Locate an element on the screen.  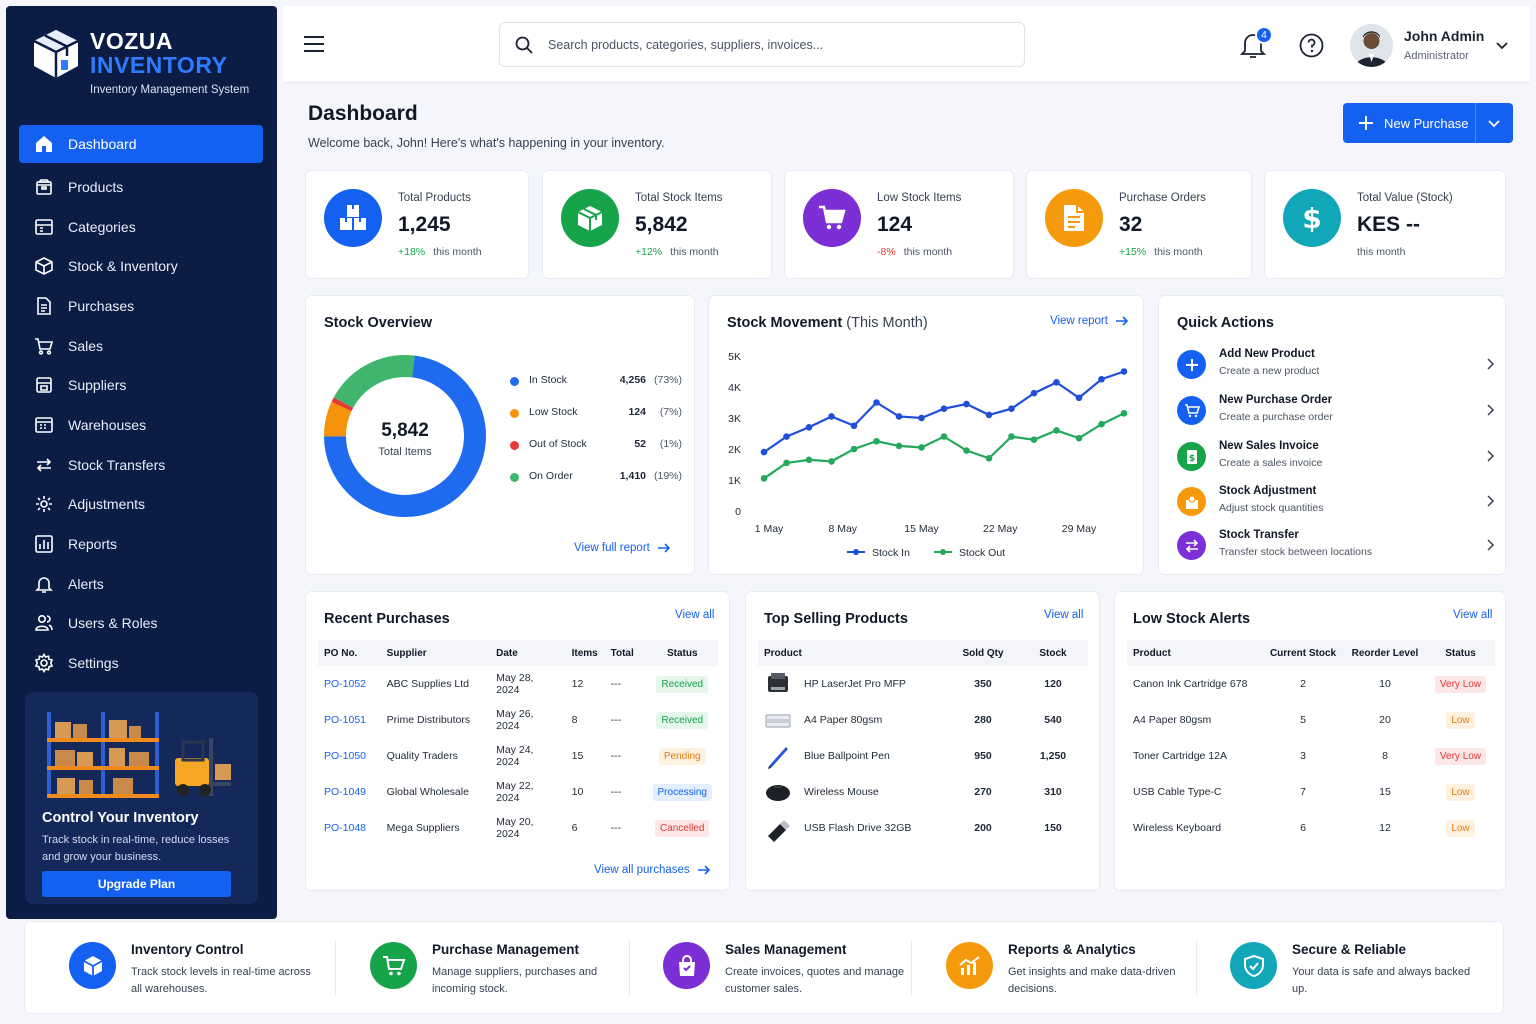
stat-card-total-value: $ Total Value (Stock) KES -- this month is located at coordinates (1385, 224).